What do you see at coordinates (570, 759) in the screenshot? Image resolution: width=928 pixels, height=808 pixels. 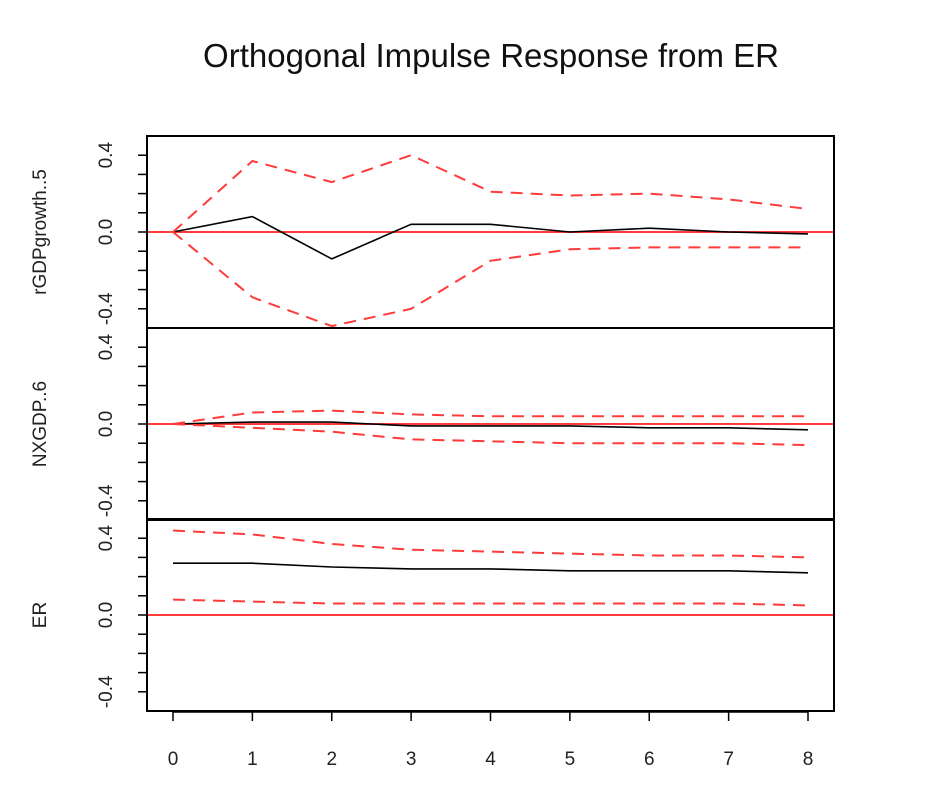 I see `x-tick-label: 5` at bounding box center [570, 759].